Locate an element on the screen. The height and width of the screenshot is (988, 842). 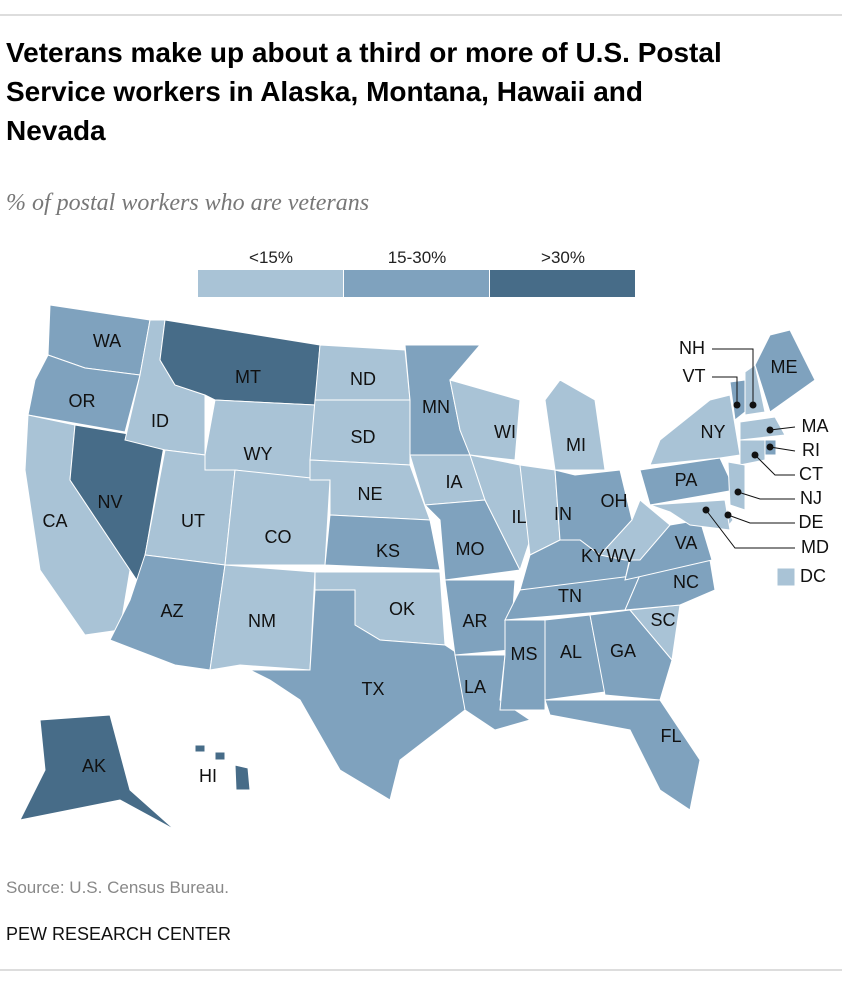
state-label: MT is located at coordinates (248, 377).